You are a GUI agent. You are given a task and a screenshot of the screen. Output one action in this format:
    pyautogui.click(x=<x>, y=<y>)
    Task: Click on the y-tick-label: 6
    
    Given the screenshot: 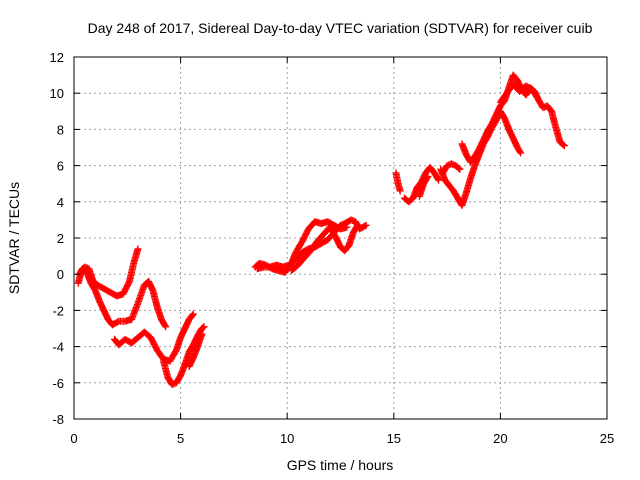 What is the action you would take?
    pyautogui.click(x=60, y=166)
    